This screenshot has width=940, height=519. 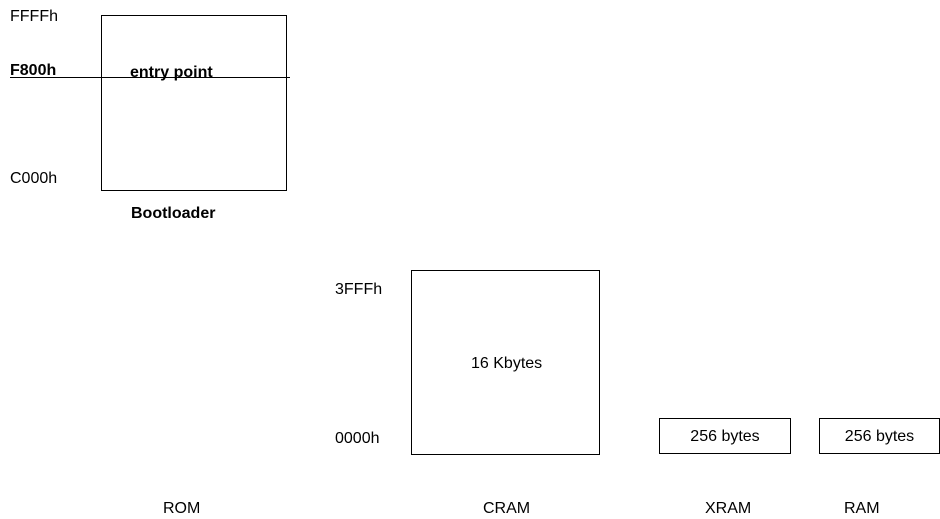 What do you see at coordinates (34, 16) in the screenshot?
I see `bootloader-addr-top: FFFFh` at bounding box center [34, 16].